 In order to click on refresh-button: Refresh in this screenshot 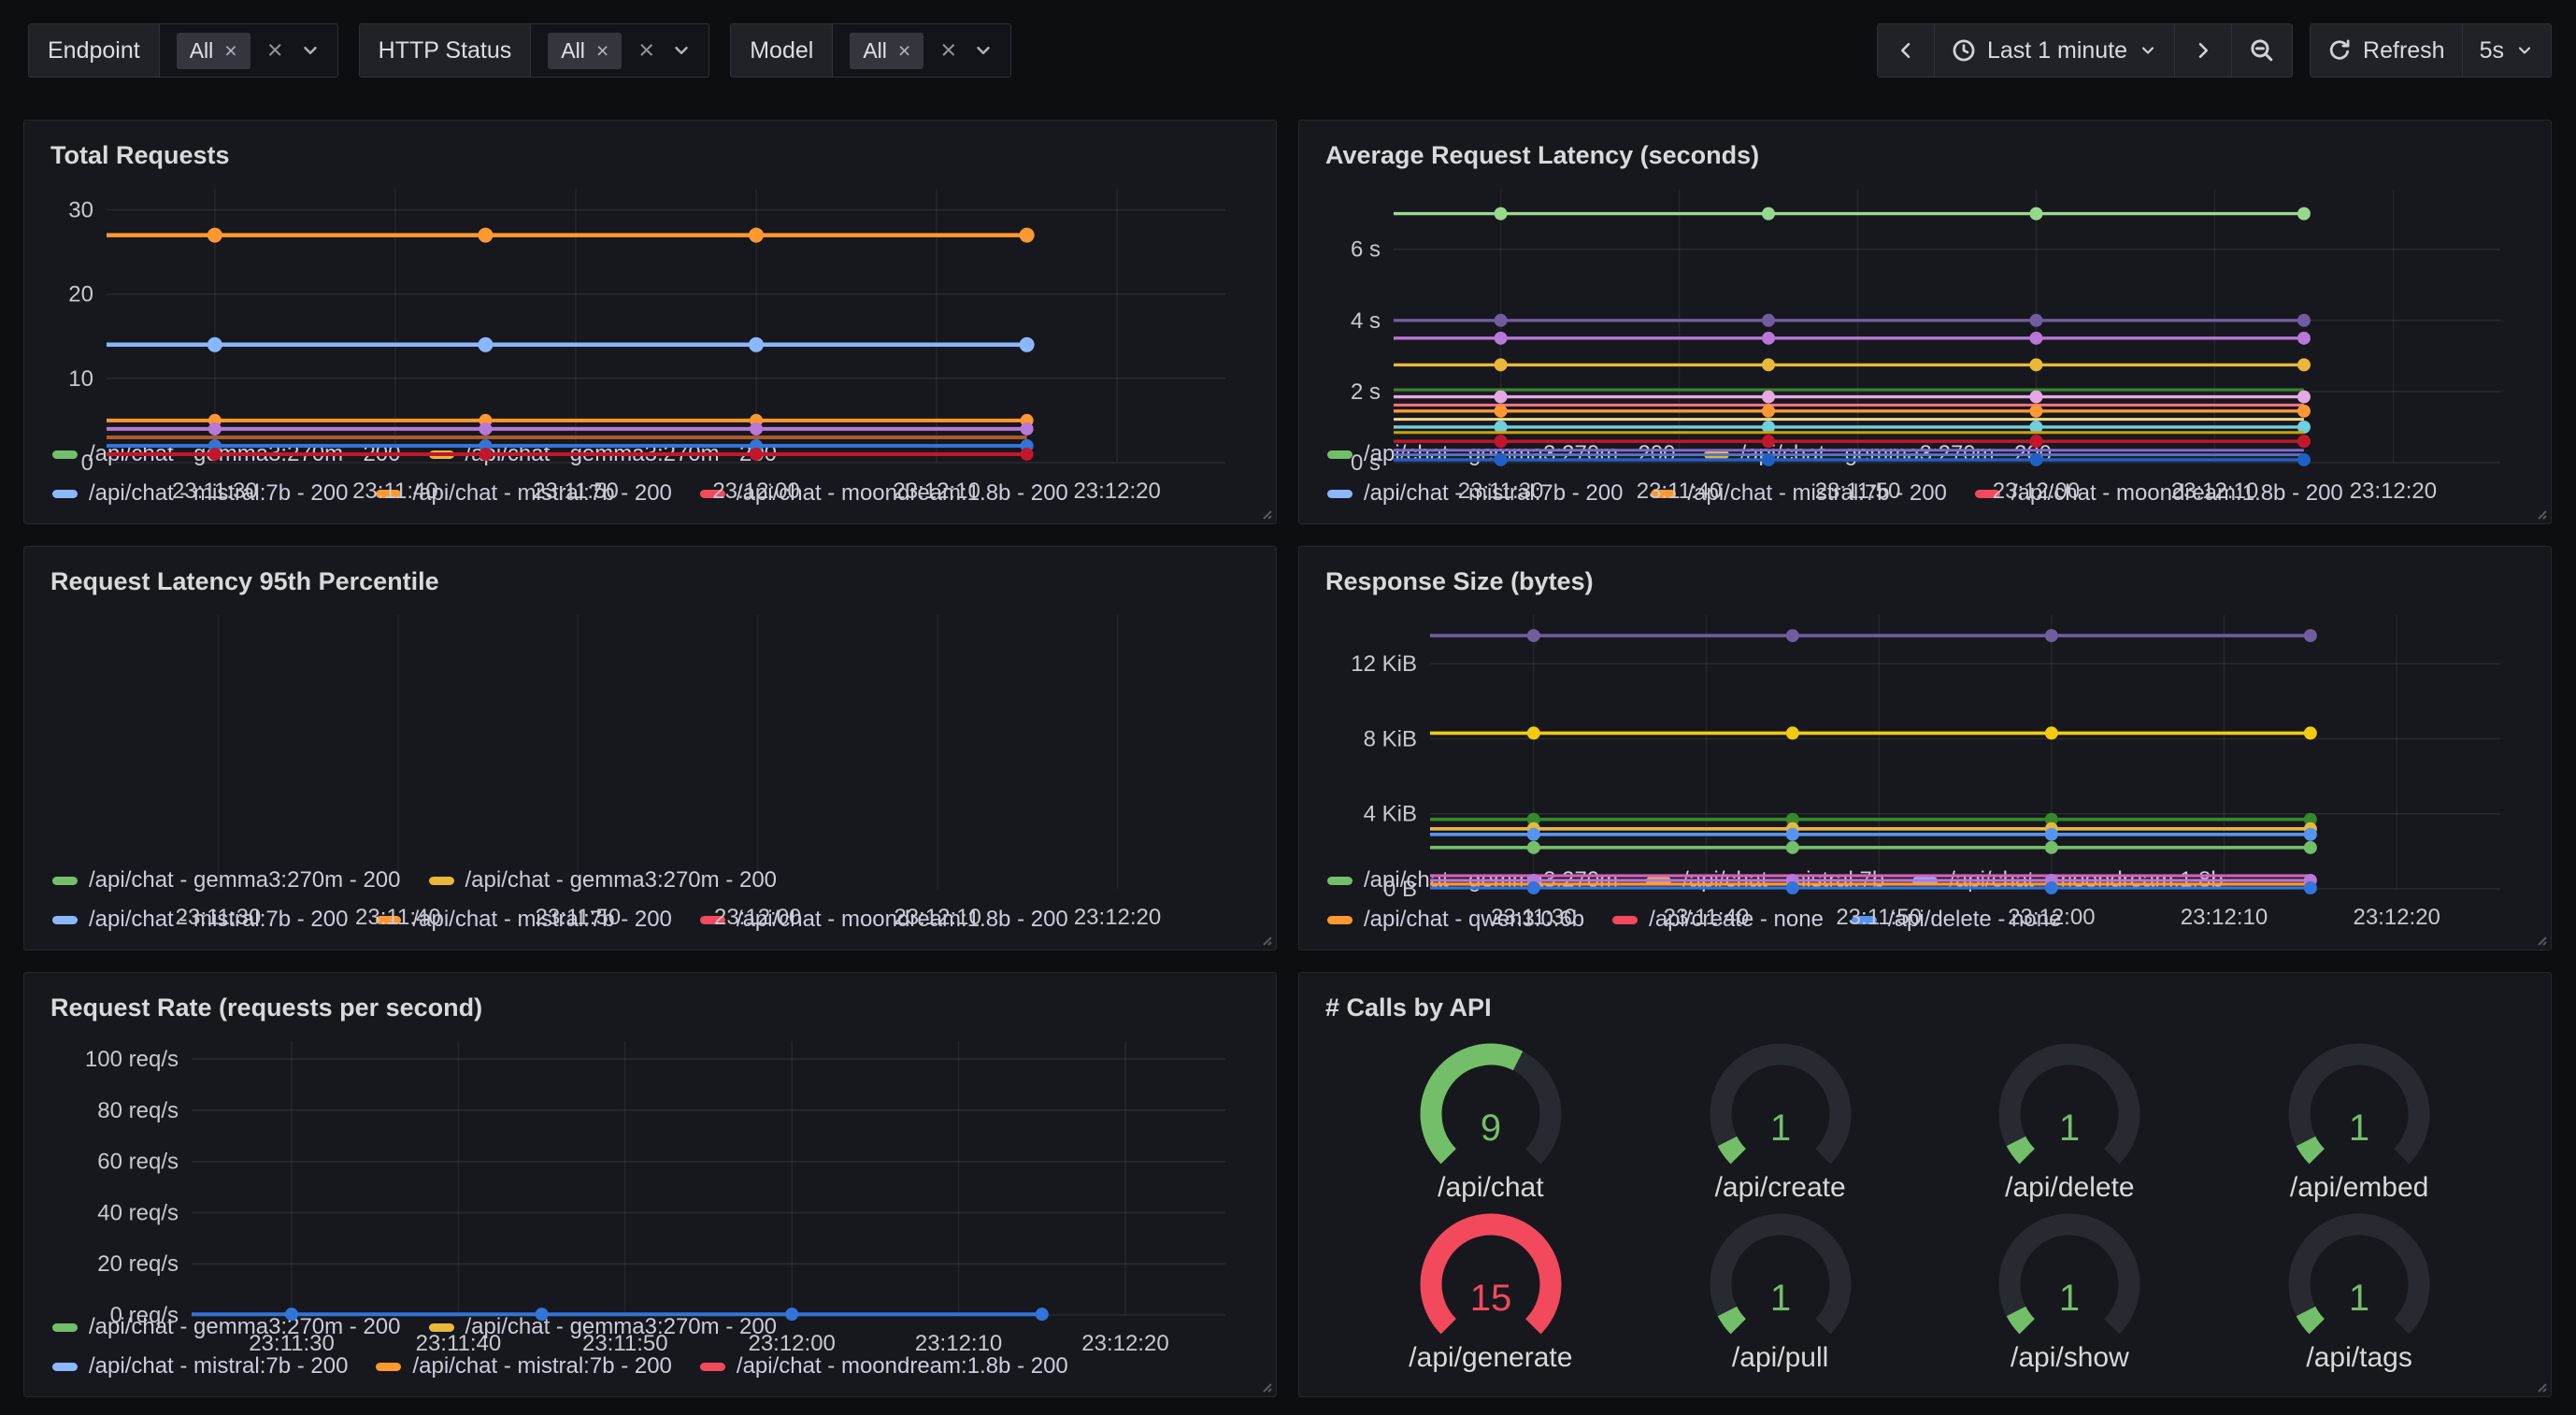, I will do `click(2387, 51)`.